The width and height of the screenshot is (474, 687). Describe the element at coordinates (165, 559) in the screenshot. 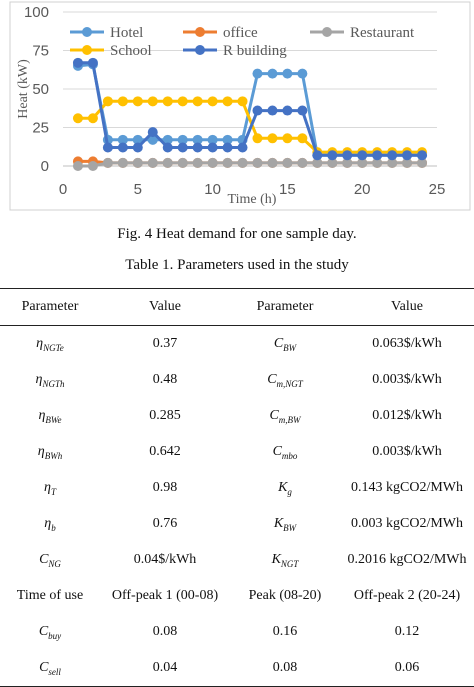

I see `table-cell: 0.04$/kWh` at that location.